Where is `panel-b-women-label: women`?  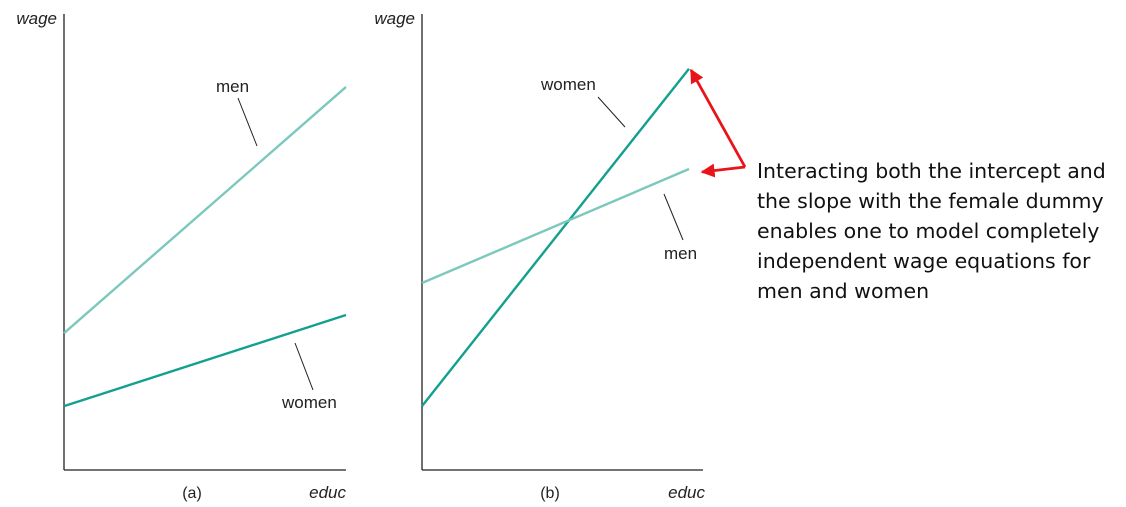 panel-b-women-label: women is located at coordinates (568, 84).